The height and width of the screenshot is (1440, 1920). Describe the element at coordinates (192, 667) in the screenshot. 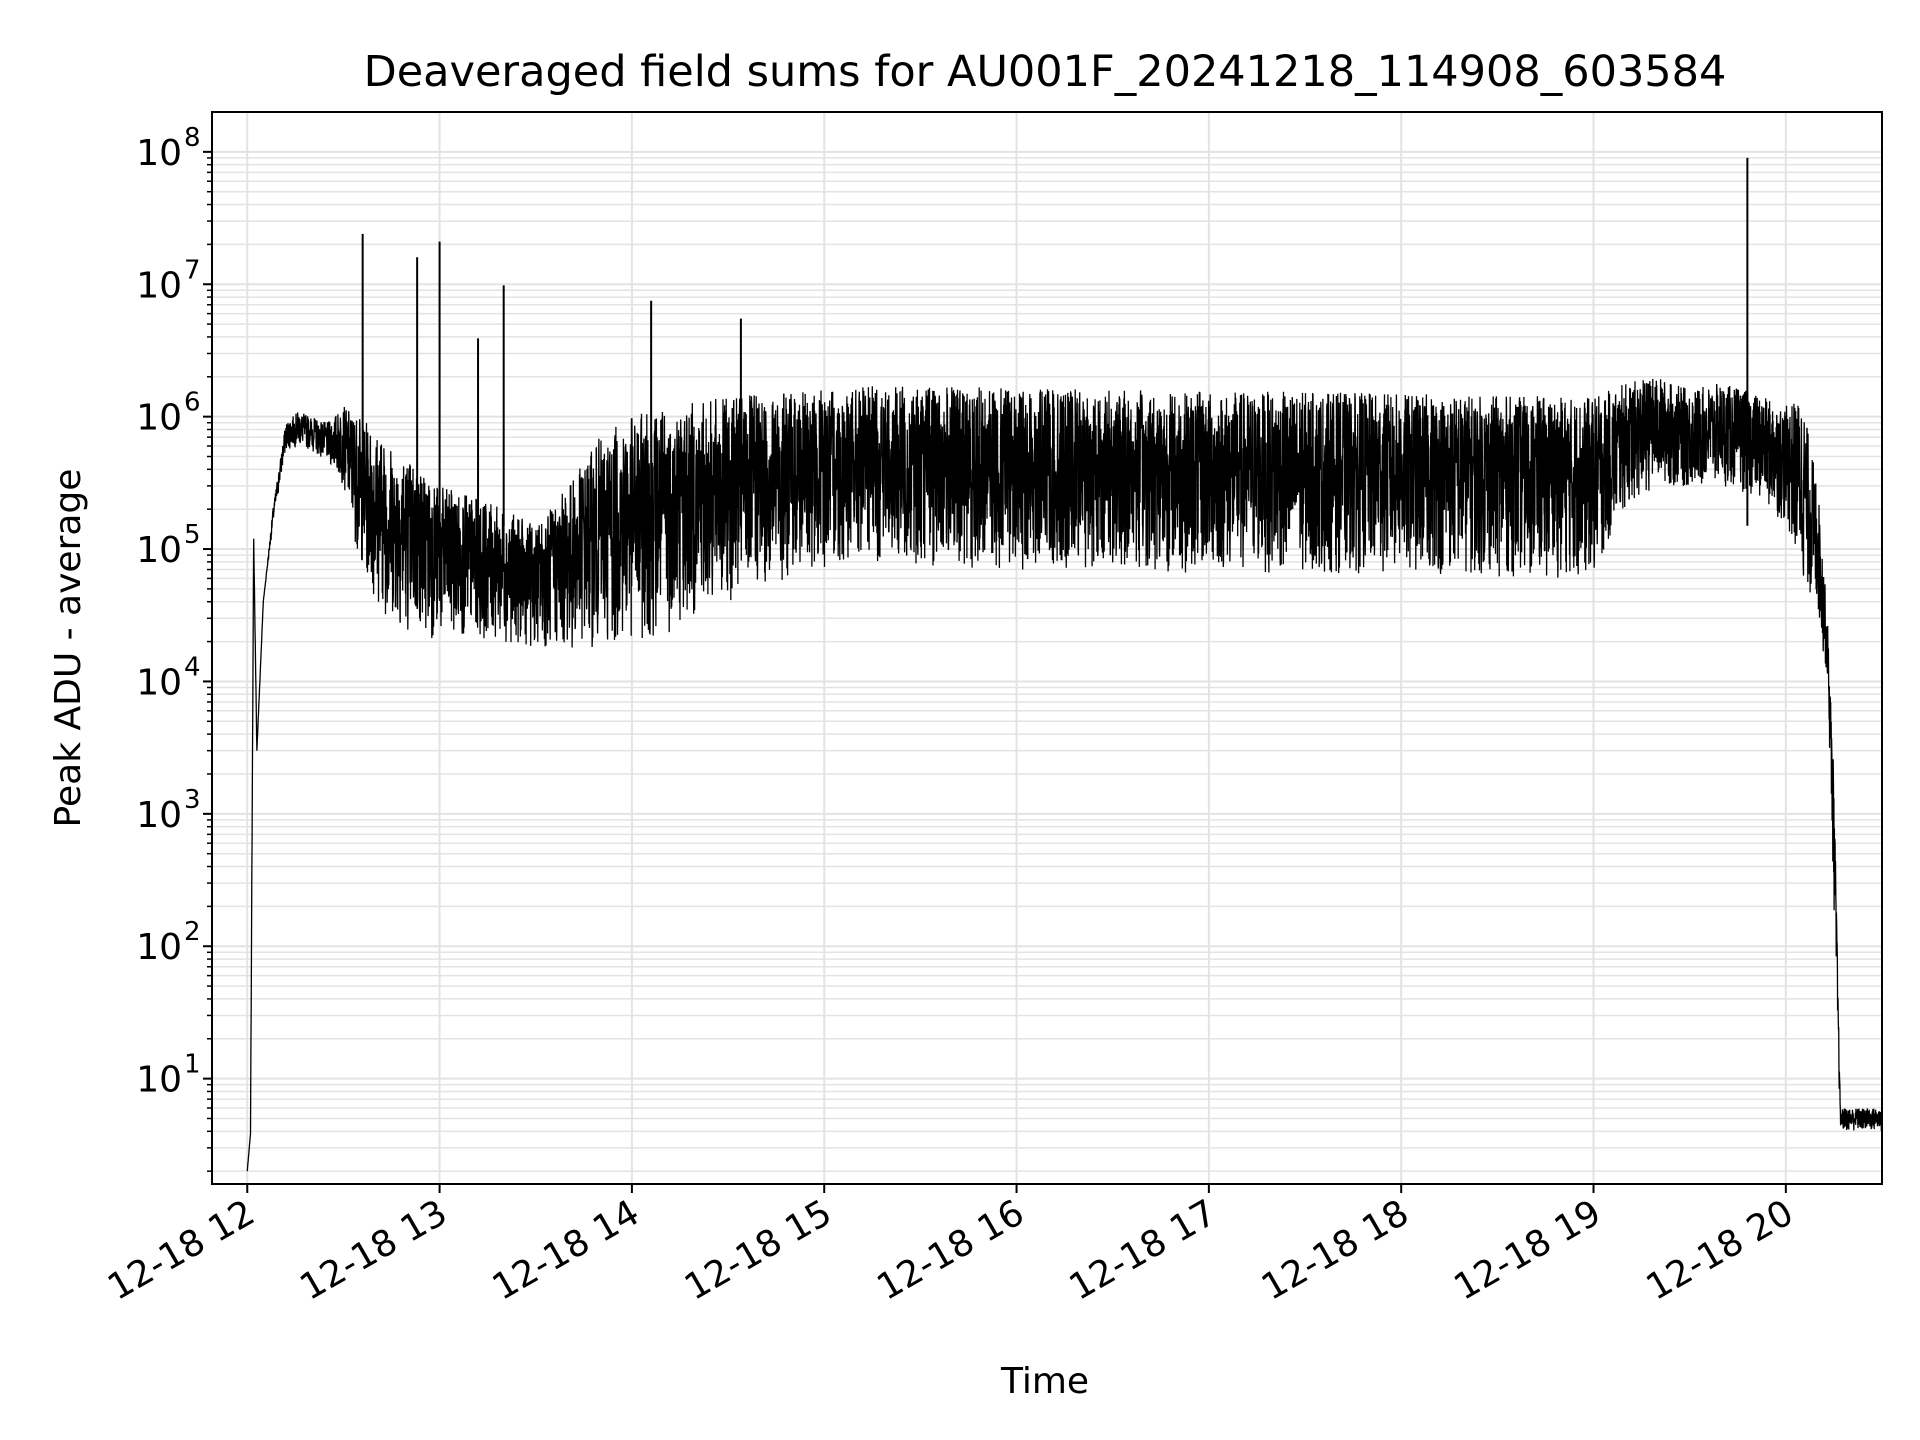

I see `y-tick-exponent: 4` at that location.